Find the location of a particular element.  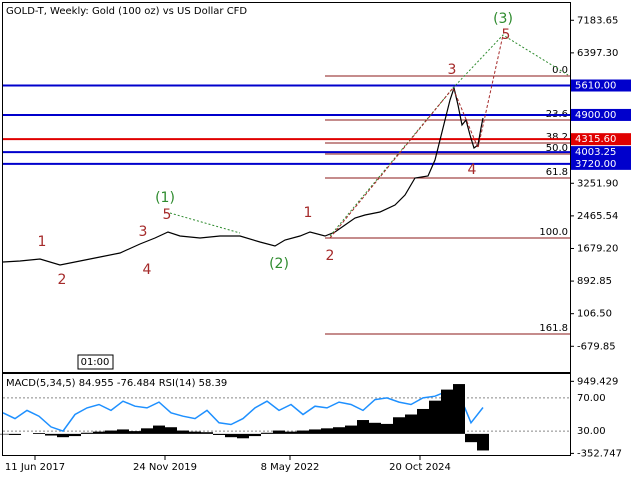

time-label: 01:00 is located at coordinates (95, 362).